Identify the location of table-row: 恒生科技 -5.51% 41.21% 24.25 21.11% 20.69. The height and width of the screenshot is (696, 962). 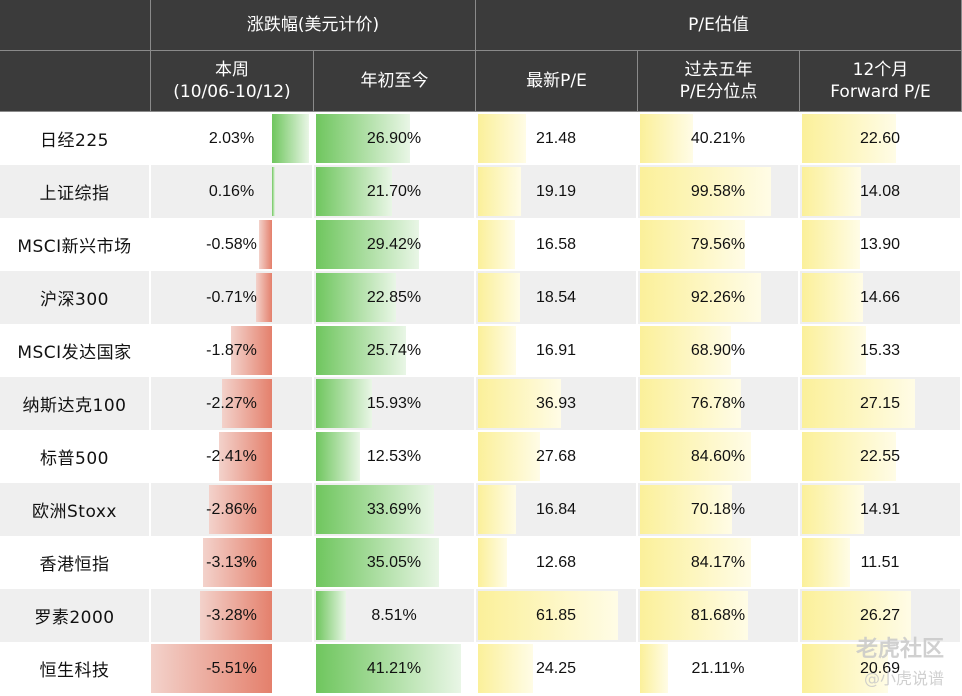
(481, 669).